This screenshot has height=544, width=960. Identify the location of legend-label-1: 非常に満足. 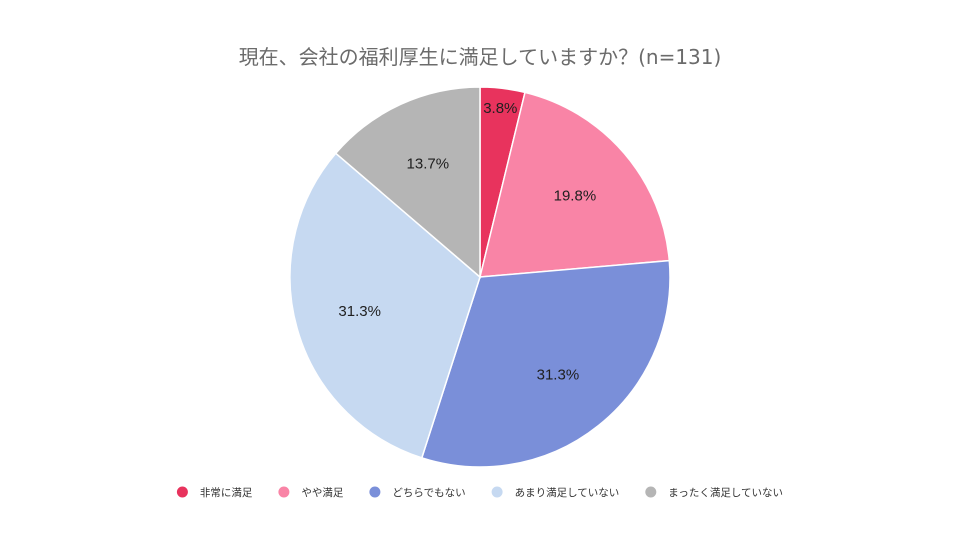
(226, 492).